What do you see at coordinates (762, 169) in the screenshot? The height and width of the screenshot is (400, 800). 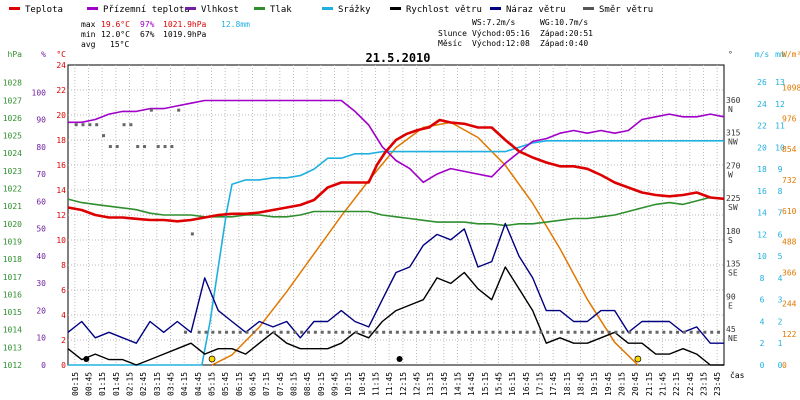 I see `axis-tick-ms: 18` at bounding box center [762, 169].